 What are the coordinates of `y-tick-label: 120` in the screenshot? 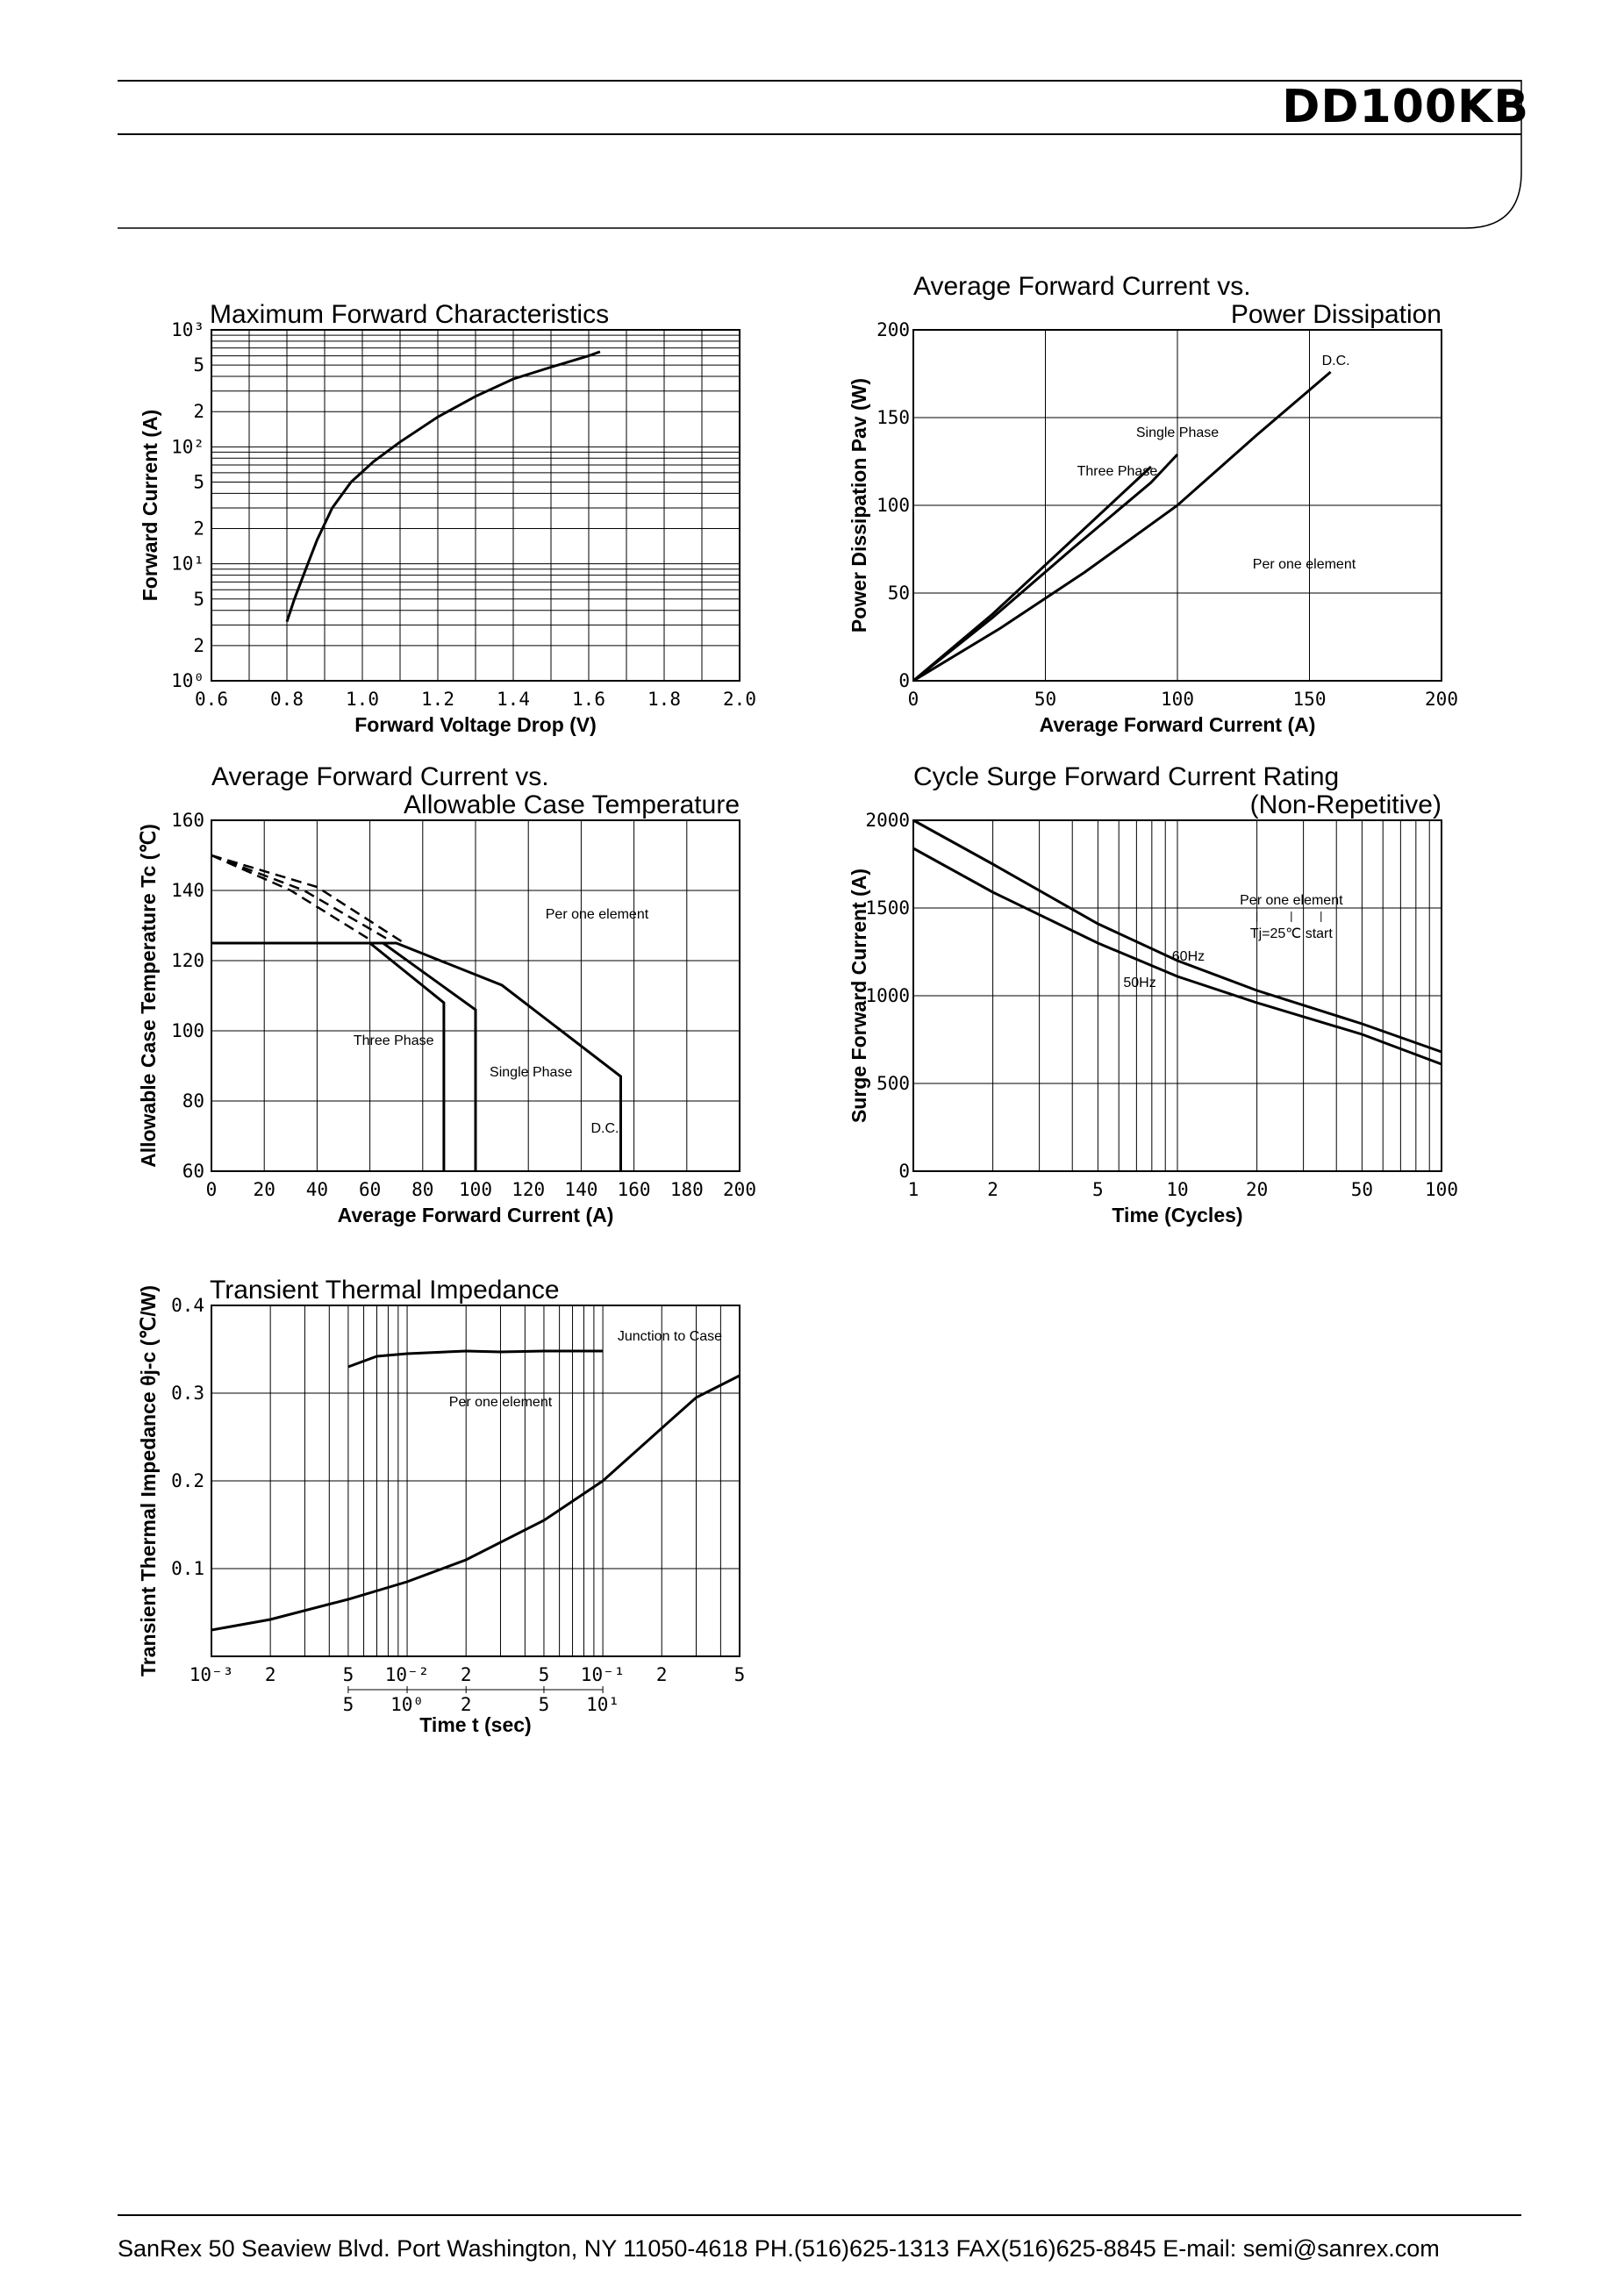 It's located at (188, 960).